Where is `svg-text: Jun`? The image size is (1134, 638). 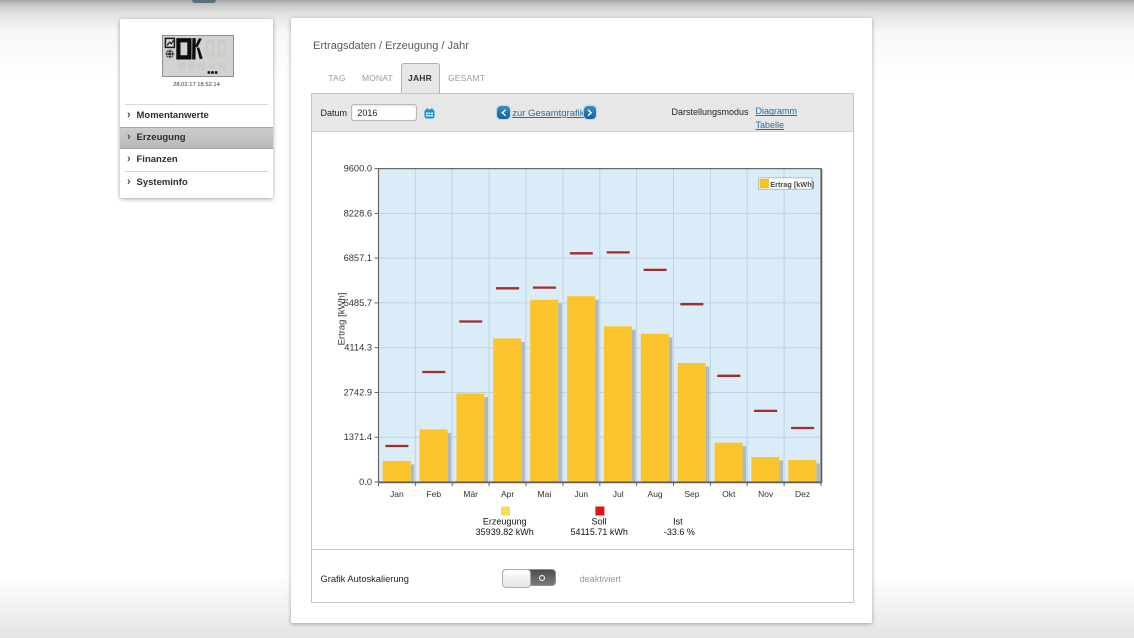 svg-text: Jun is located at coordinates (581, 494).